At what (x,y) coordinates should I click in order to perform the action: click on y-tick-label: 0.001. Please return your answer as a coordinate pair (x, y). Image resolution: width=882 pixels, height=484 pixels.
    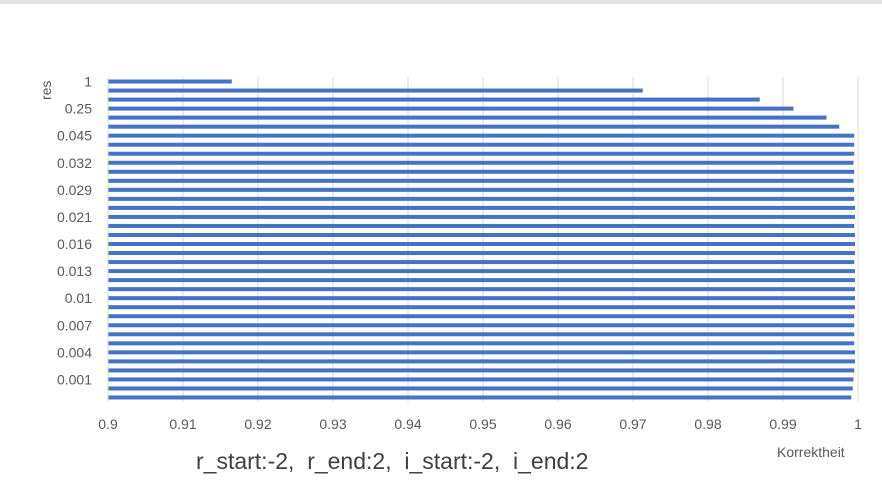
    Looking at the image, I should click on (74, 379).